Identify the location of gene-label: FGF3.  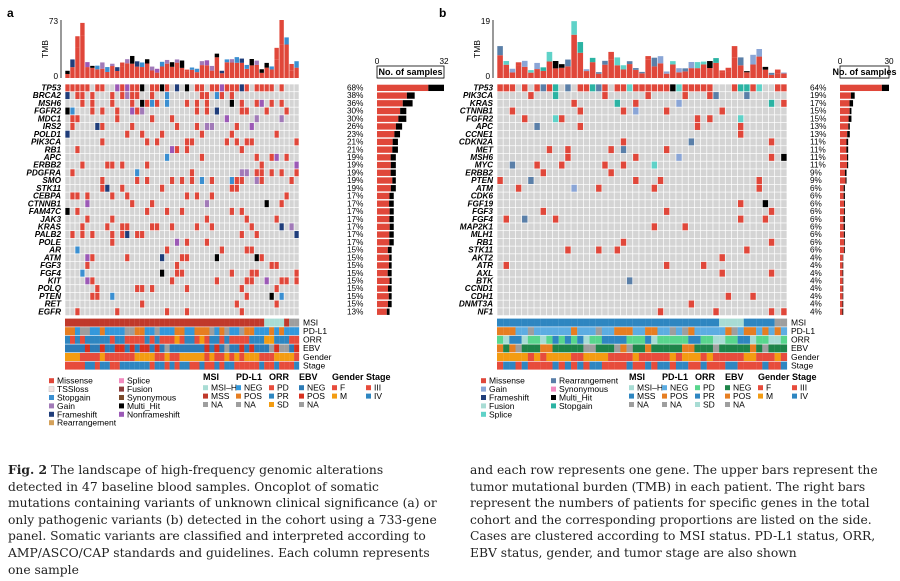
(50, 265).